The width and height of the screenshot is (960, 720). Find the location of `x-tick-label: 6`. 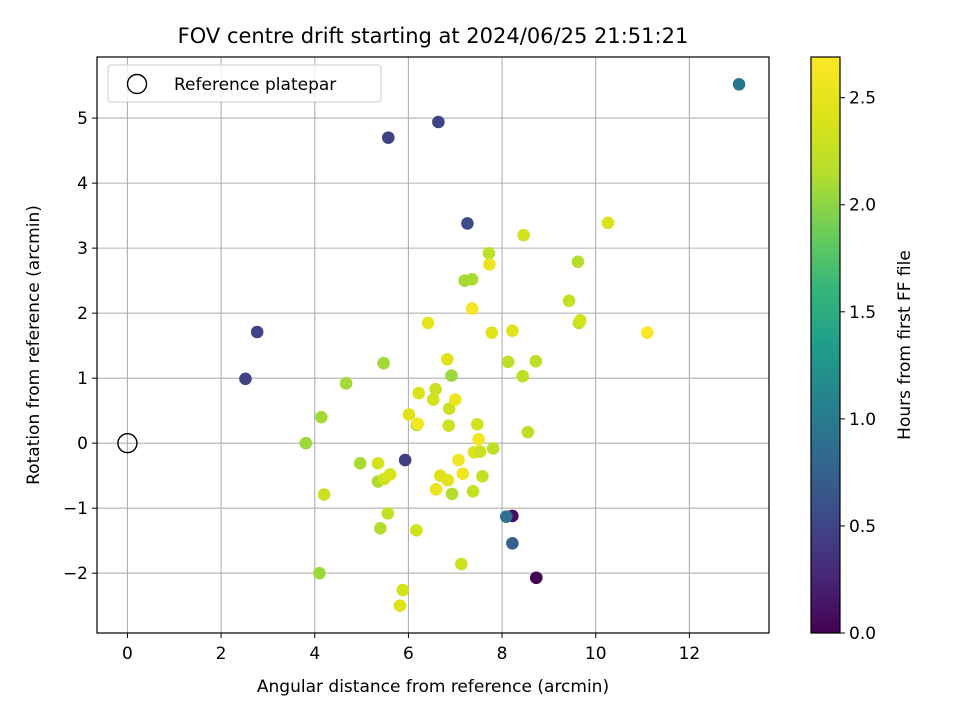

x-tick-label: 6 is located at coordinates (408, 654).